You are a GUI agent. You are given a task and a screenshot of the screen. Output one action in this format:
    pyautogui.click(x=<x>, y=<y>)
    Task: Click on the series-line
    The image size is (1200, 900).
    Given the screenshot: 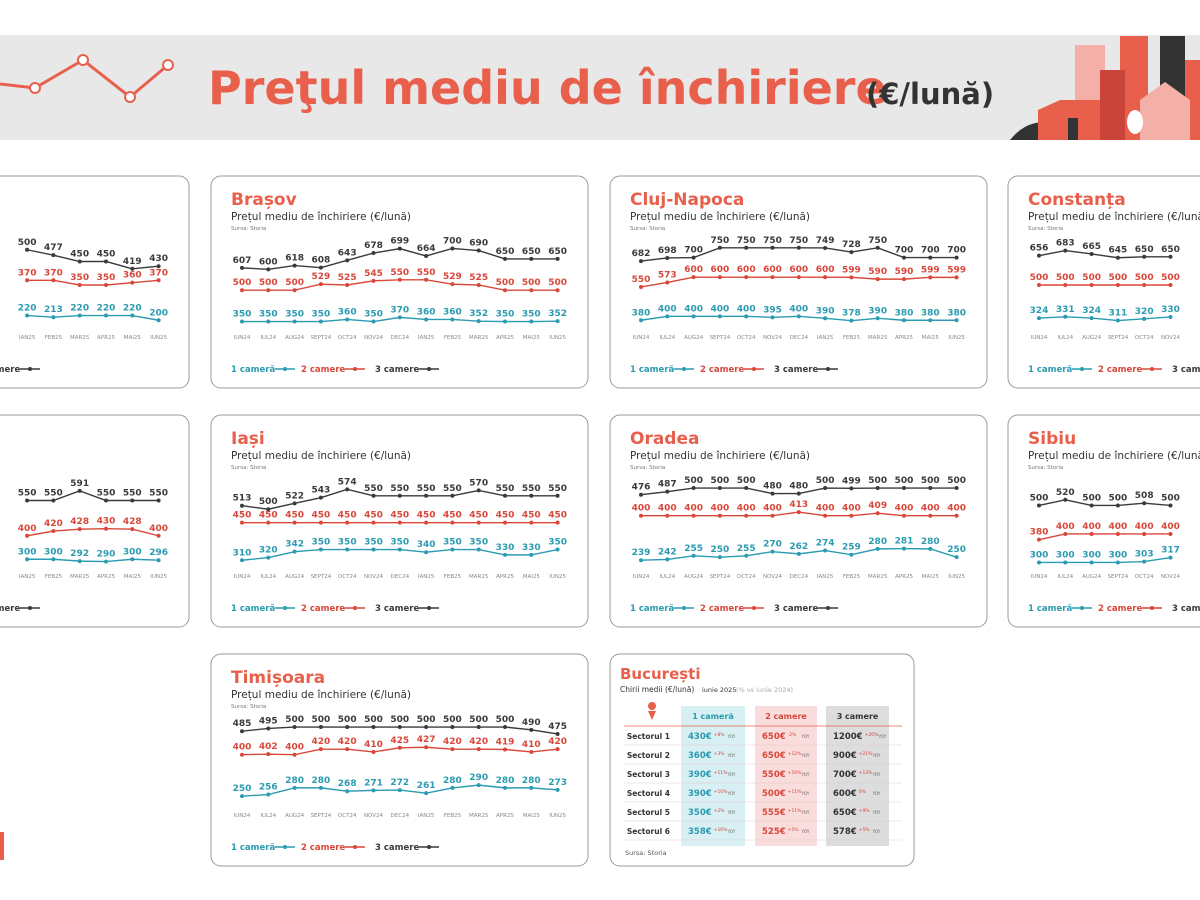 What is the action you would take?
    pyautogui.click(x=92, y=259)
    